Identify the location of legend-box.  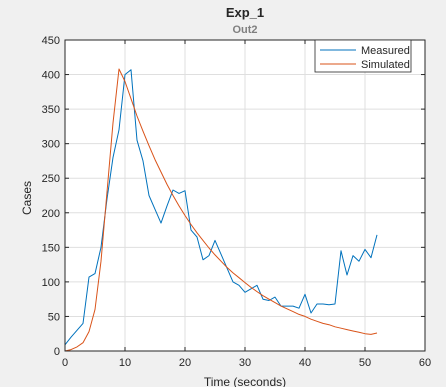
(363, 56).